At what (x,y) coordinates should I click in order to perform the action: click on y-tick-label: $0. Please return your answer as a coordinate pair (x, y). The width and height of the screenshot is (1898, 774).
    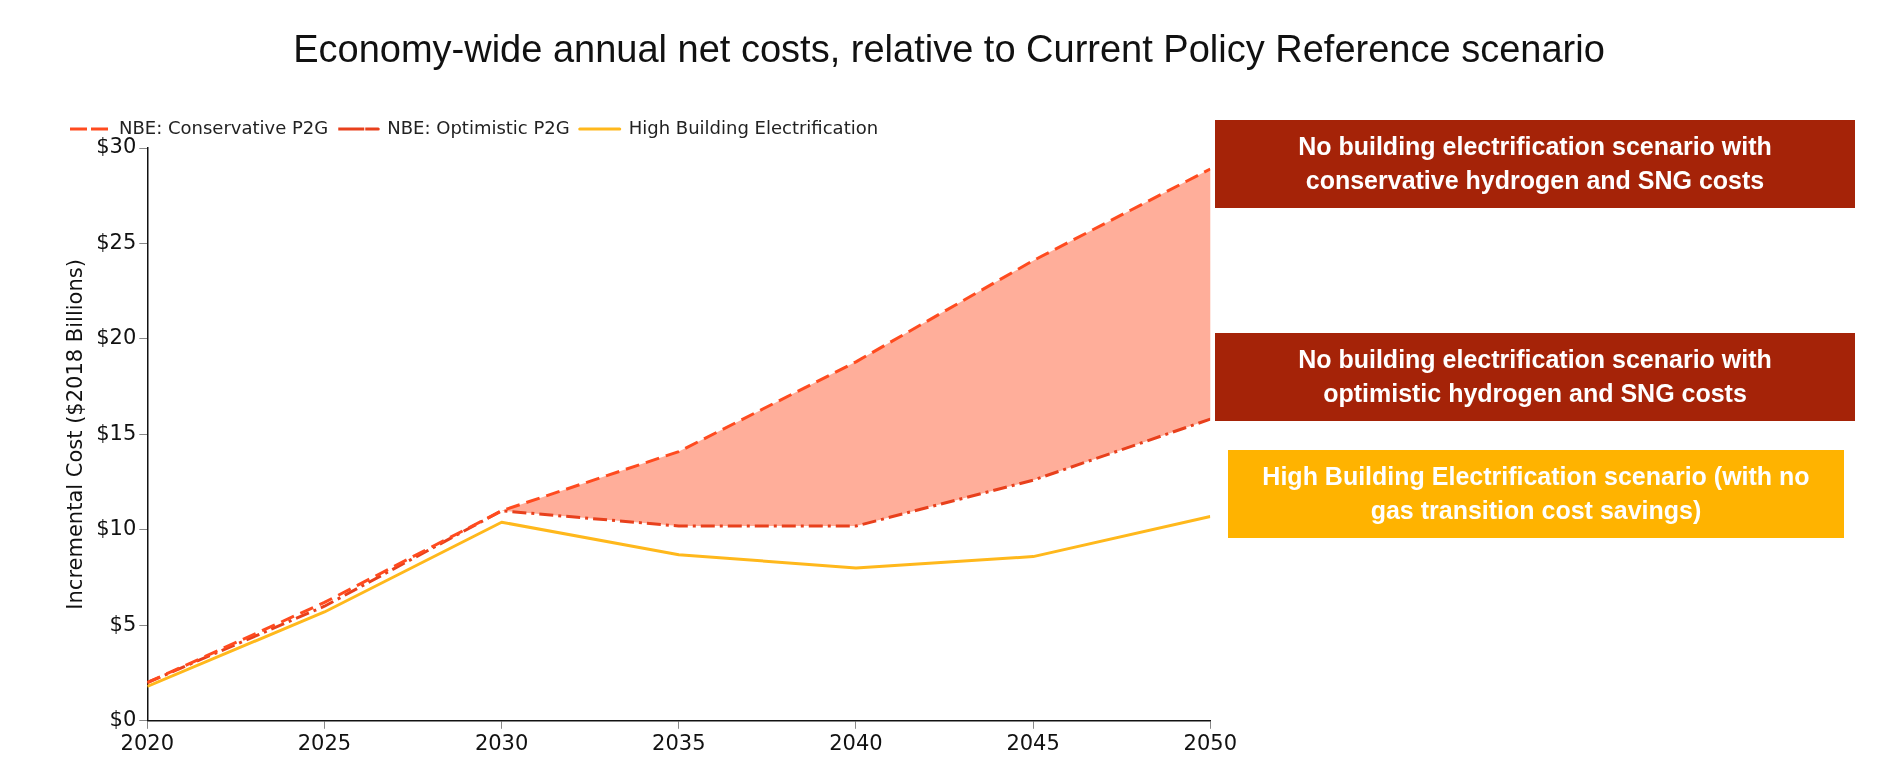
    Looking at the image, I should click on (123, 719).